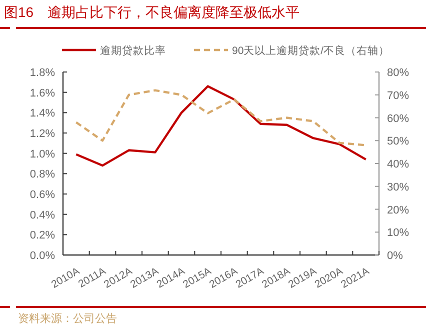 This screenshot has width=434, height=335. What do you see at coordinates (398, 233) in the screenshot?
I see `y2-tick-label: 10%` at bounding box center [398, 233].